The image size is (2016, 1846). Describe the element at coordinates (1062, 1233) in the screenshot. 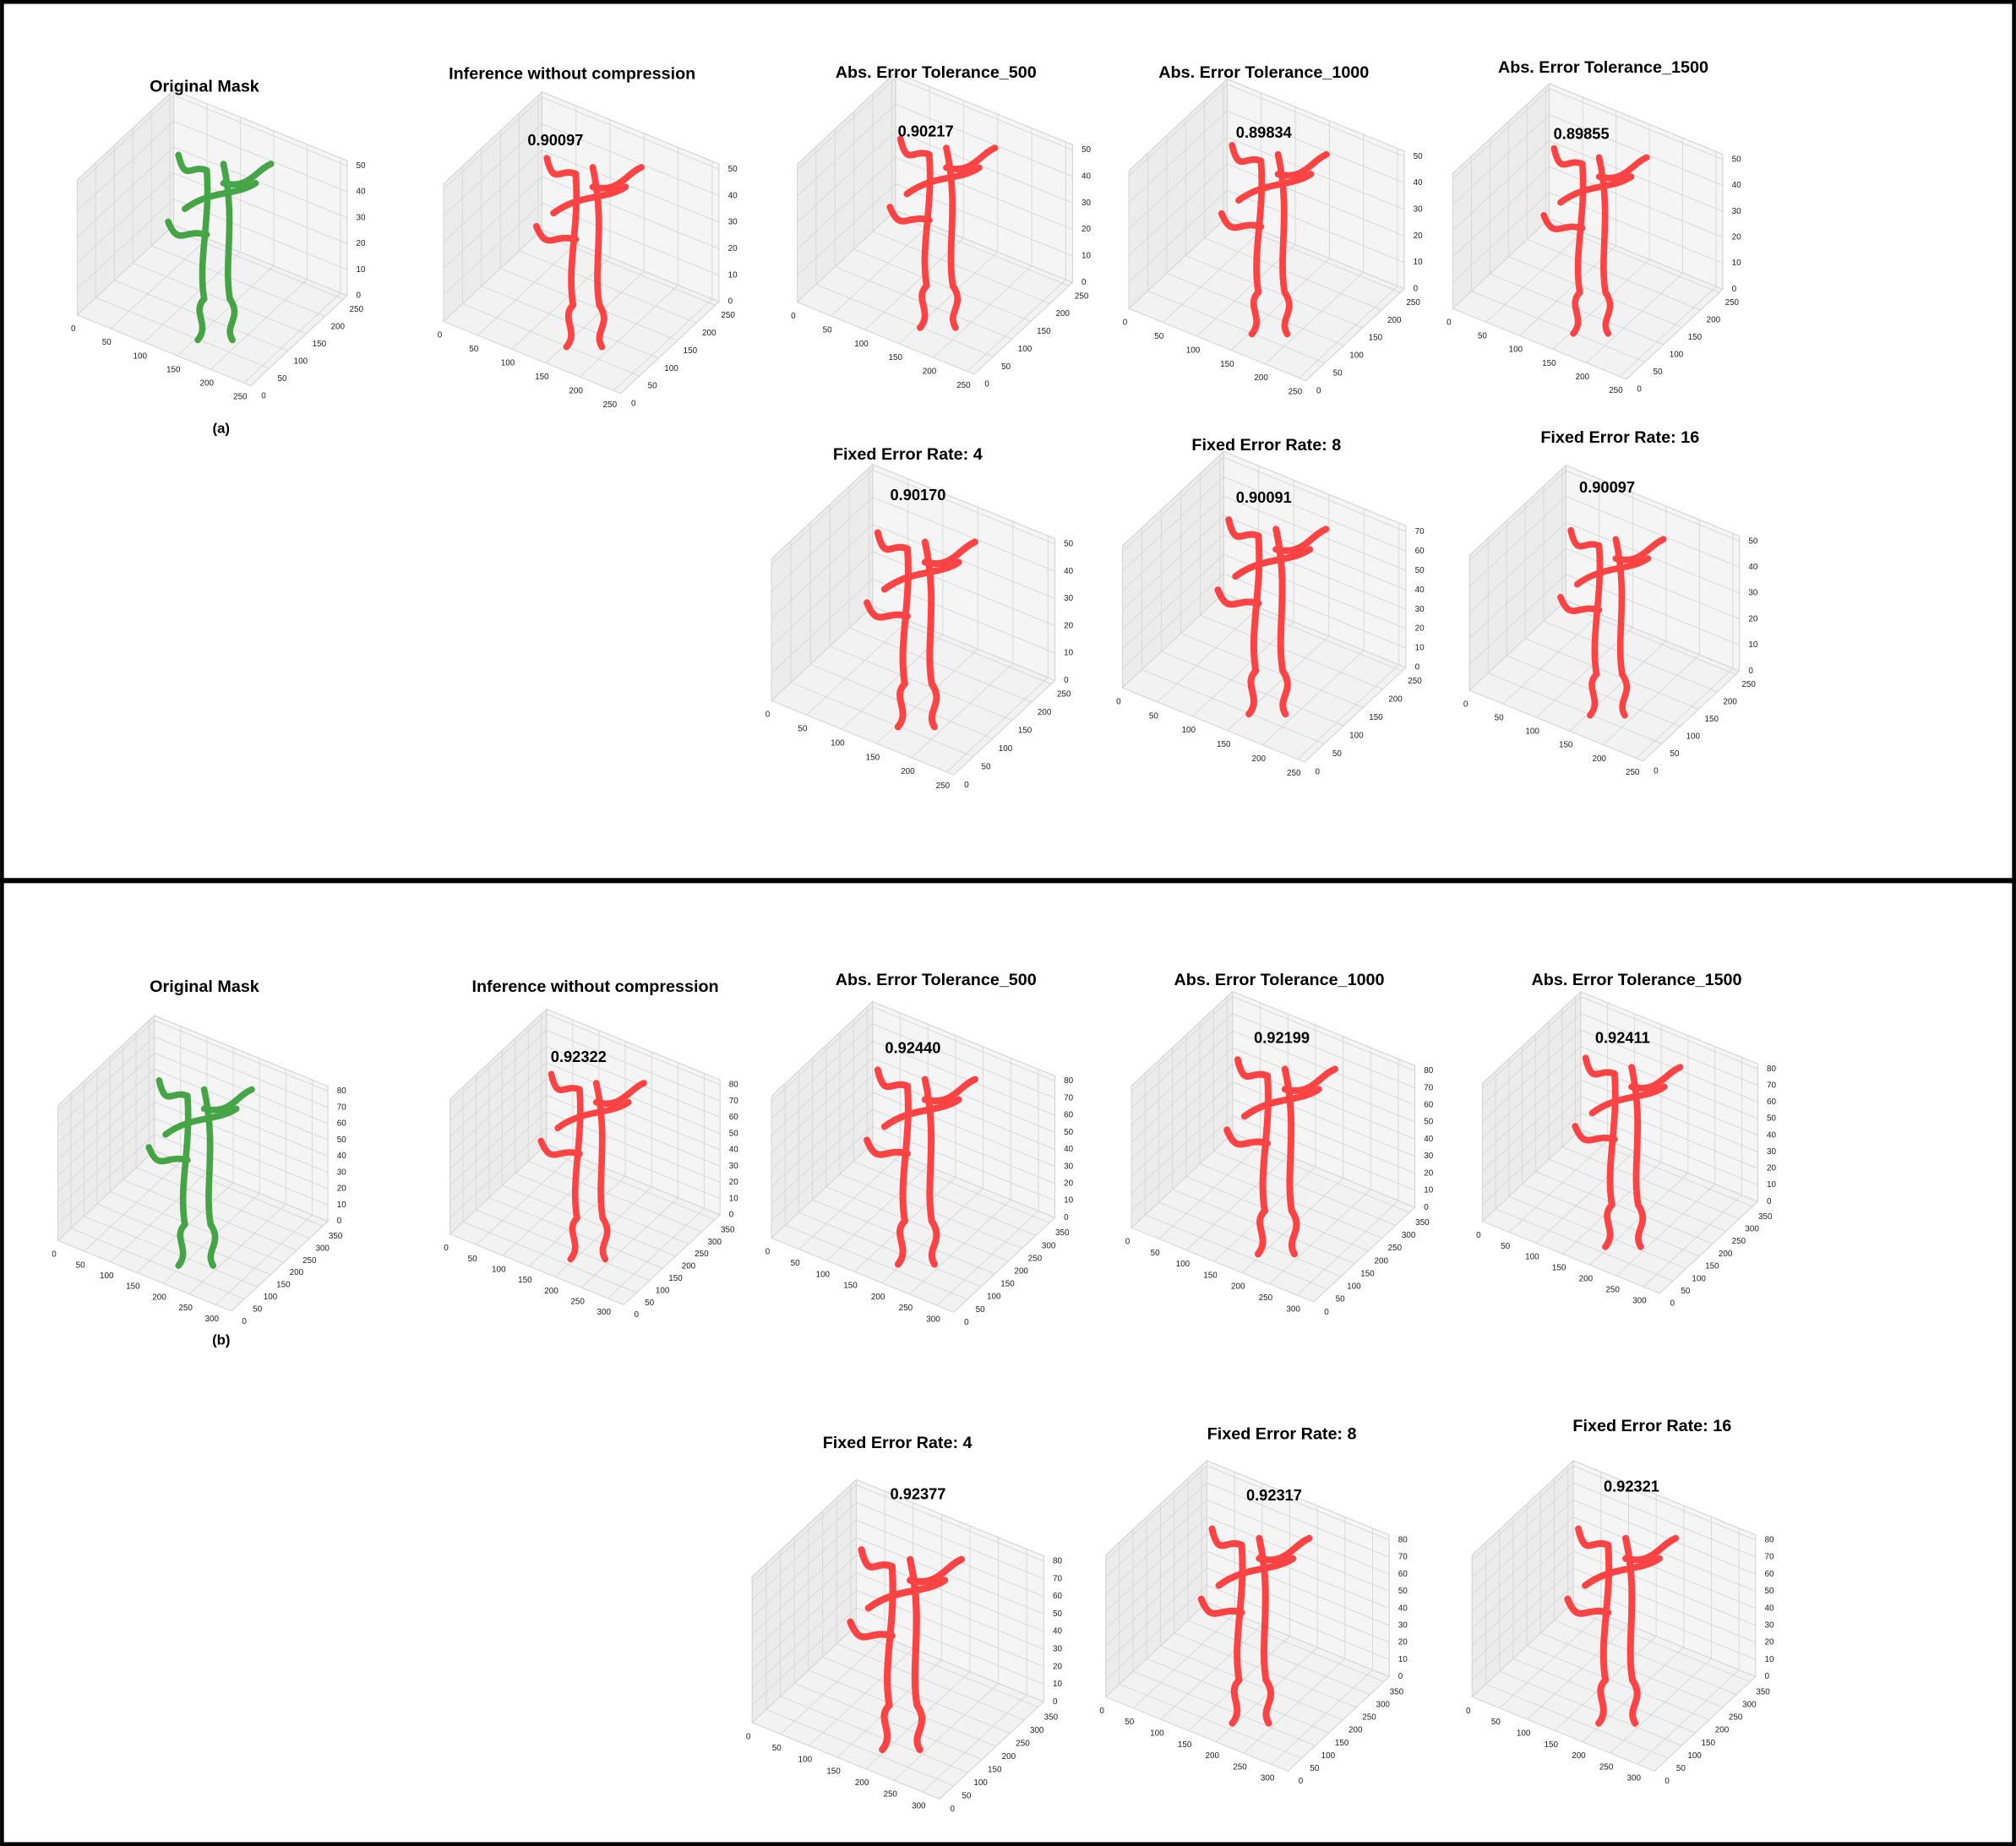

I see `y-tick-label: 350` at that location.